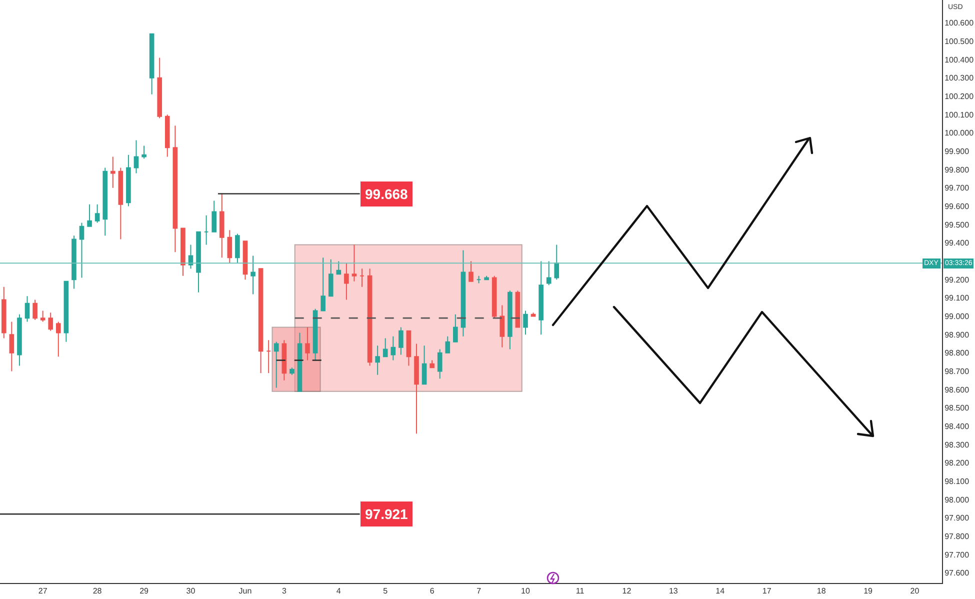  What do you see at coordinates (339, 591) in the screenshot?
I see `x-tick-label: 4` at bounding box center [339, 591].